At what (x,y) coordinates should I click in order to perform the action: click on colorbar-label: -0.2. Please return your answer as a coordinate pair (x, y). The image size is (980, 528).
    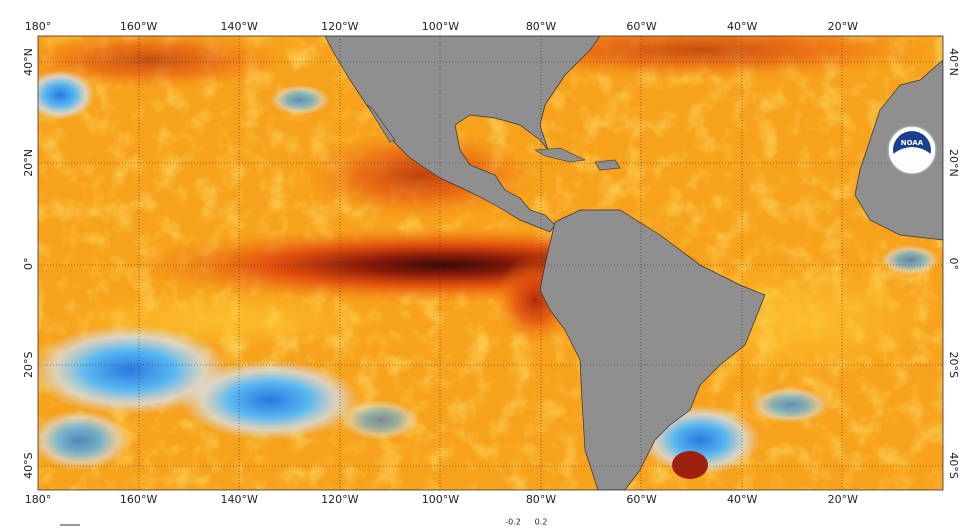
    Looking at the image, I should click on (513, 522).